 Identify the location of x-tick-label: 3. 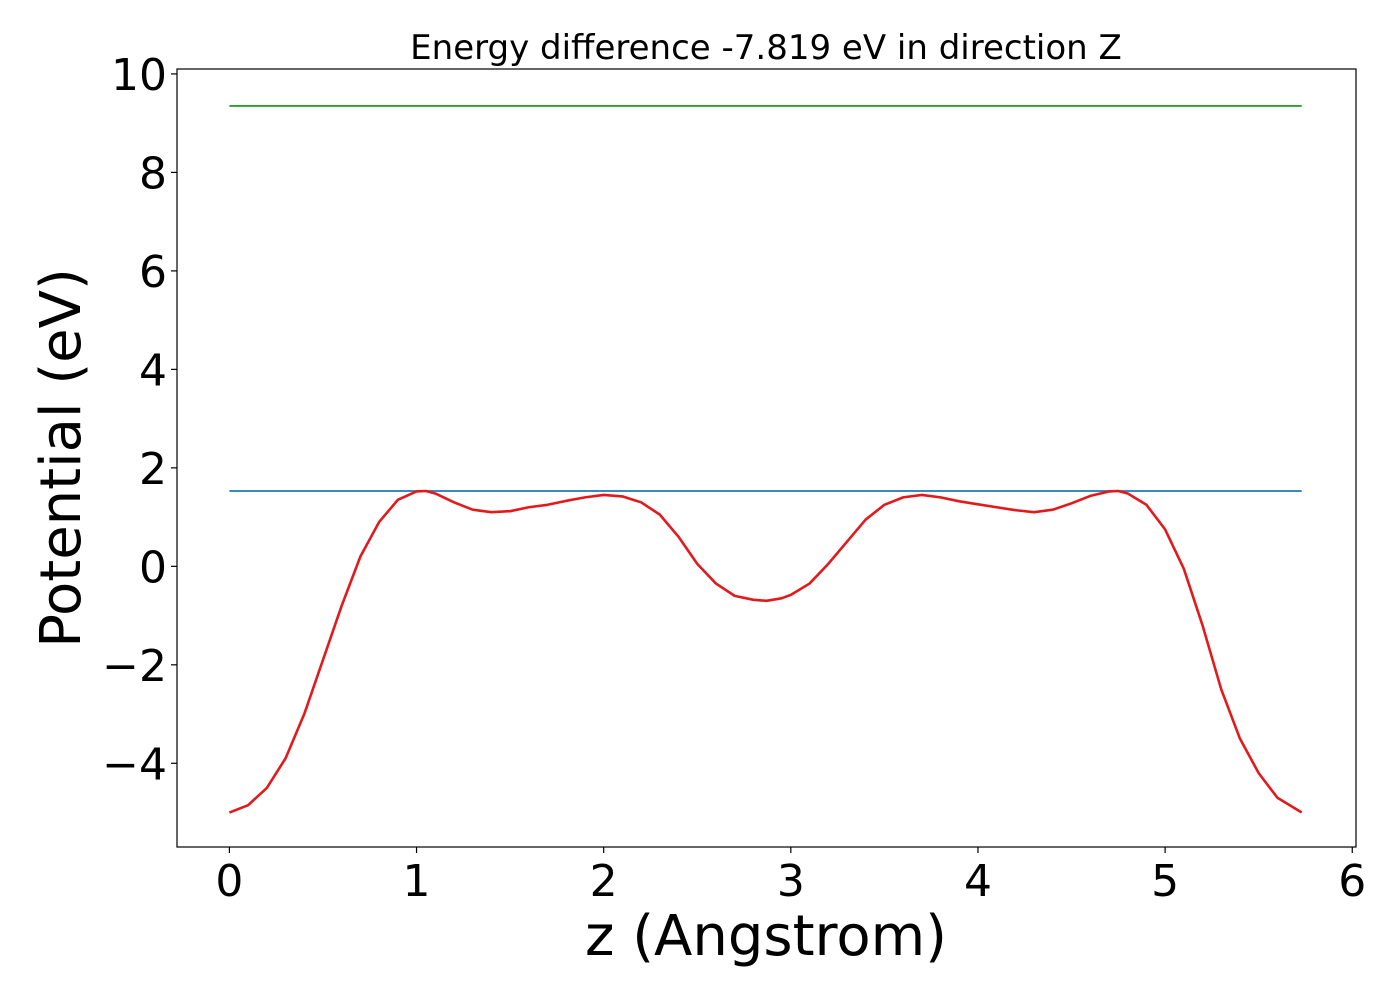
(791, 881).